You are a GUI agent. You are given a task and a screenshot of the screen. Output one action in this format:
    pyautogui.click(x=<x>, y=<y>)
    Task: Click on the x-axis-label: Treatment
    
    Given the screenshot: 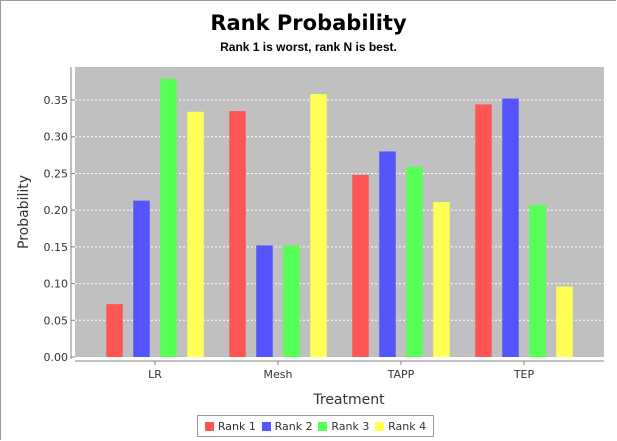 What is the action you would take?
    pyautogui.click(x=348, y=400)
    